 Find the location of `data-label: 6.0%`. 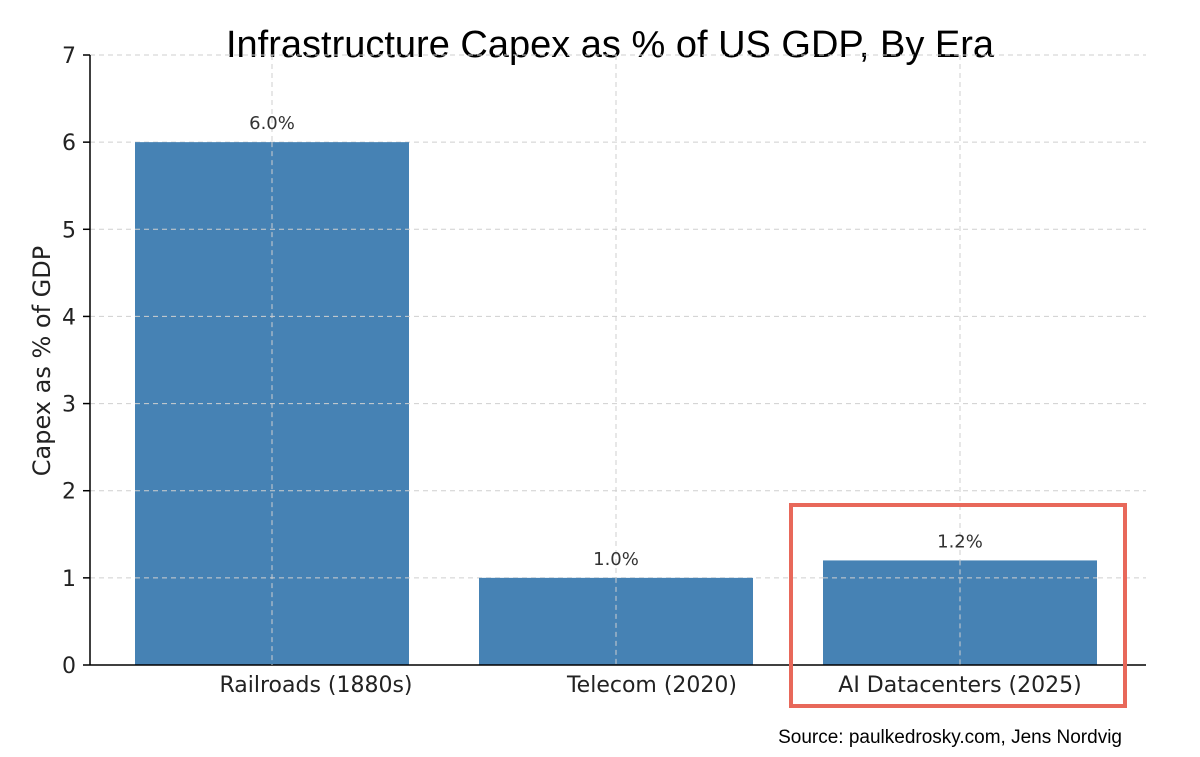

data-label: 6.0% is located at coordinates (272, 123).